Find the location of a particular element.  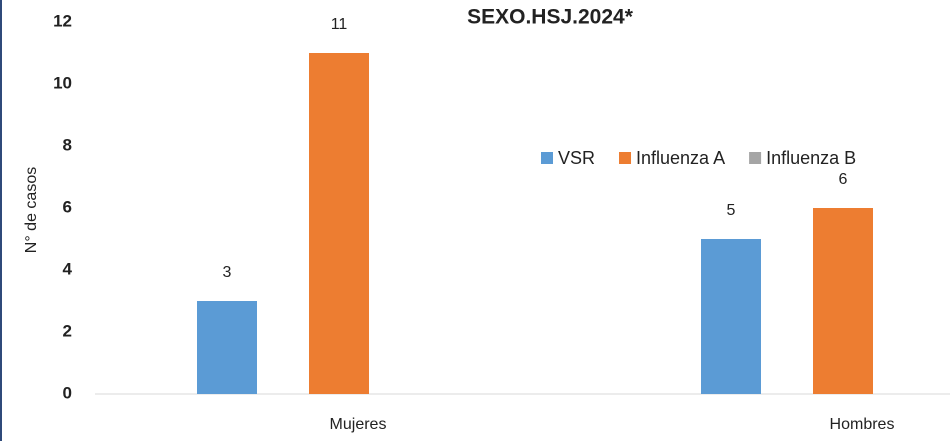

y-tick-label: 0 is located at coordinates (67, 392).